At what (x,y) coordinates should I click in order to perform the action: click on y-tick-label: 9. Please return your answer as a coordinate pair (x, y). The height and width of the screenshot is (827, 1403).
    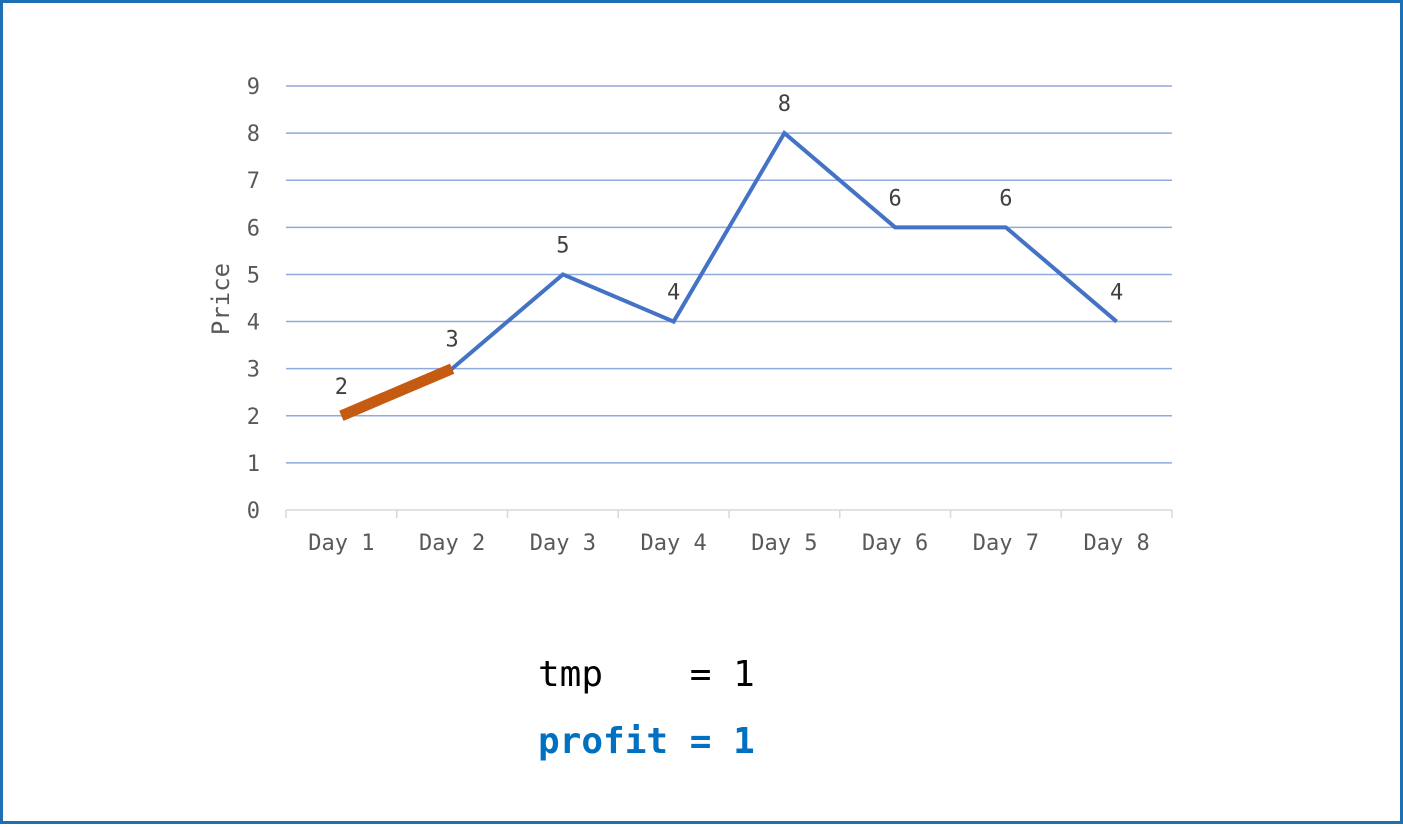
    Looking at the image, I should click on (253, 87).